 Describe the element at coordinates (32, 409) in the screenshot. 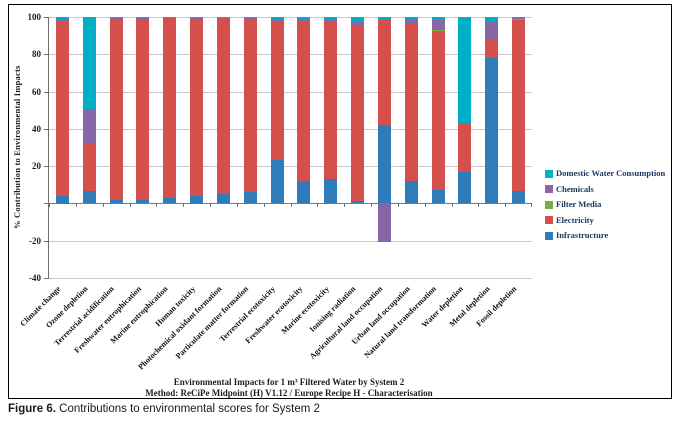

I see `figure-caption-label: Figure 6.` at that location.